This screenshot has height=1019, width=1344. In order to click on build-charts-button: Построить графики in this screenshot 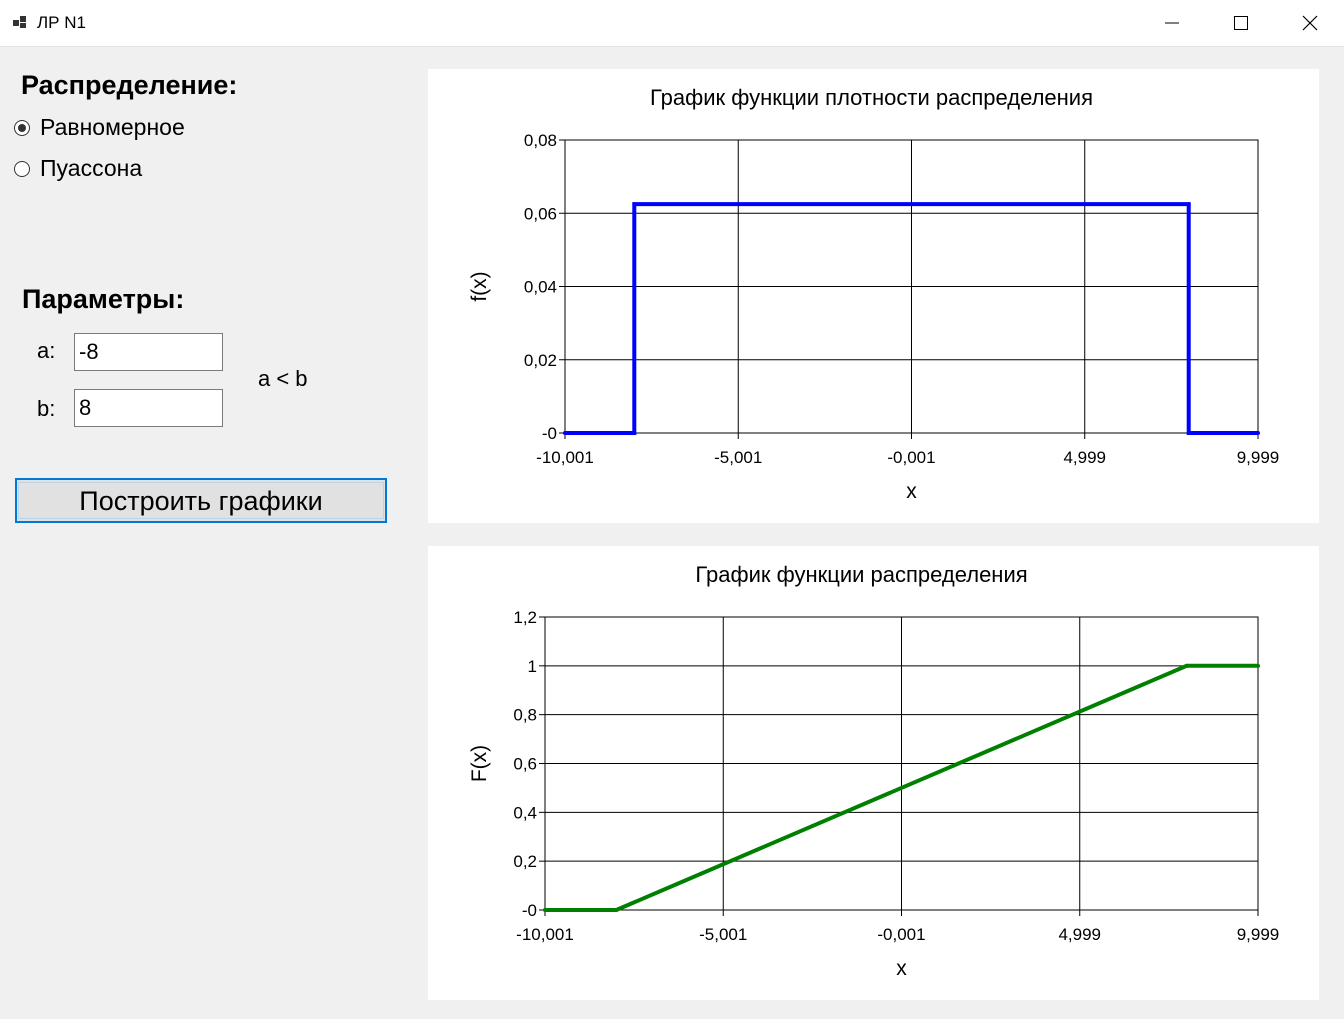, I will do `click(201, 500)`.